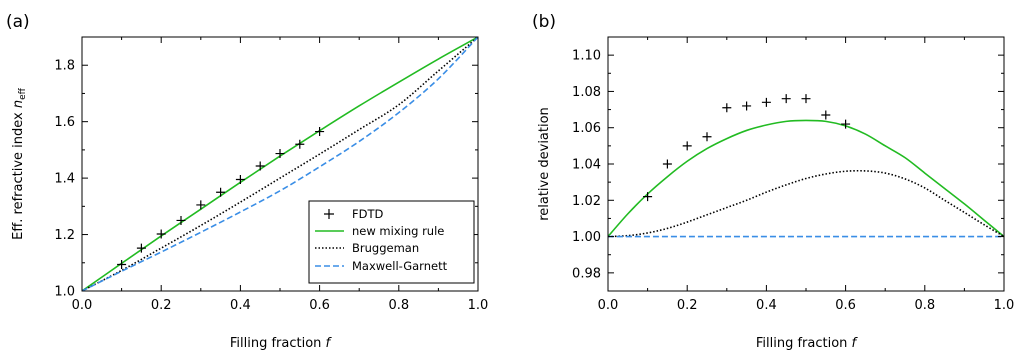 This screenshot has height=351, width=1018. I want to click on legend-entry-fdtd: FDTD, so click(353, 214).